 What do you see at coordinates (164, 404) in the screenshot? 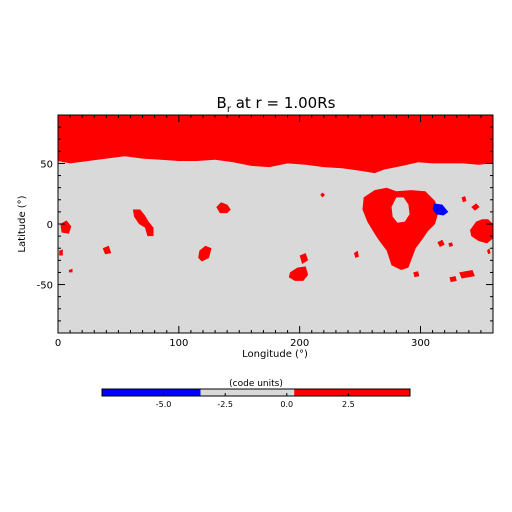
I see `colorbar-tick-label: -5.0` at bounding box center [164, 404].